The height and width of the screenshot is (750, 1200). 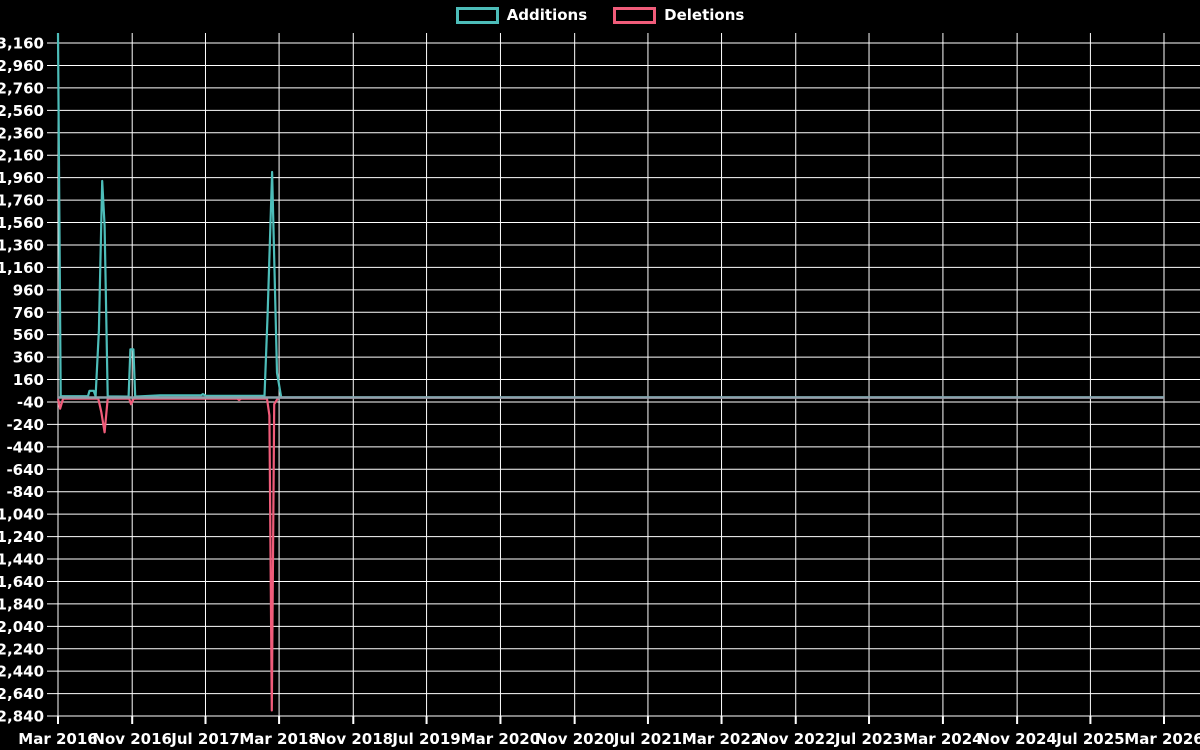 I want to click on x-tick-label: Jul 2019, so click(x=425, y=739).